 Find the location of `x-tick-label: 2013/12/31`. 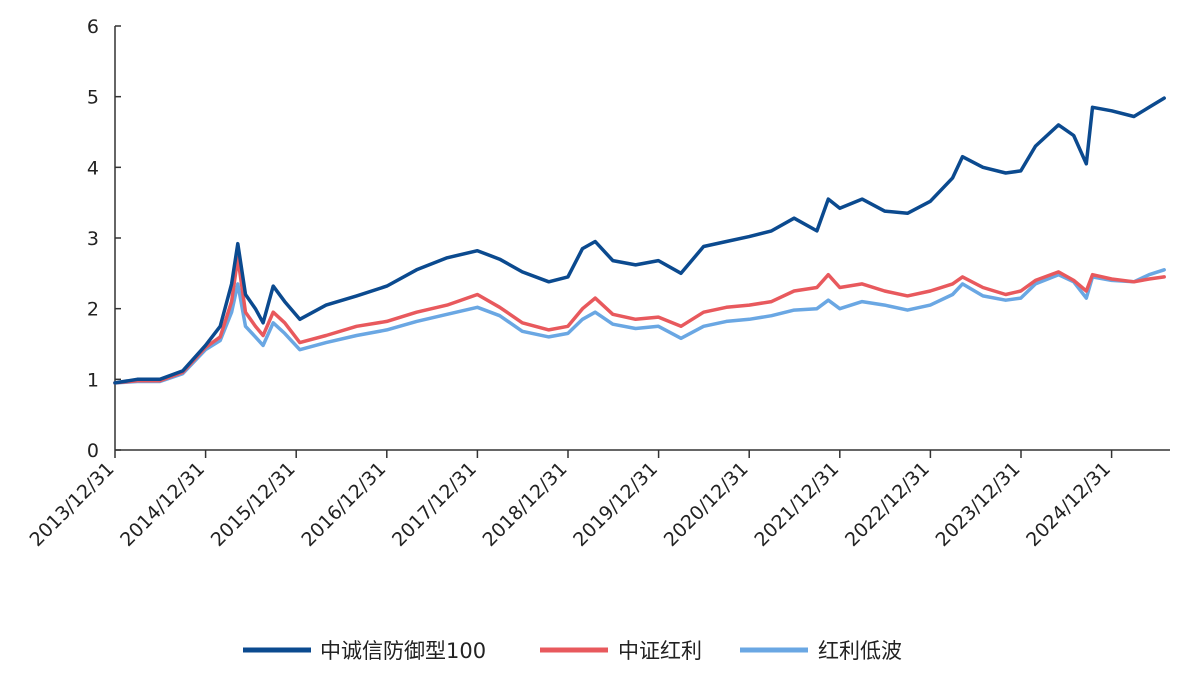

x-tick-label: 2013/12/31 is located at coordinates (72, 504).